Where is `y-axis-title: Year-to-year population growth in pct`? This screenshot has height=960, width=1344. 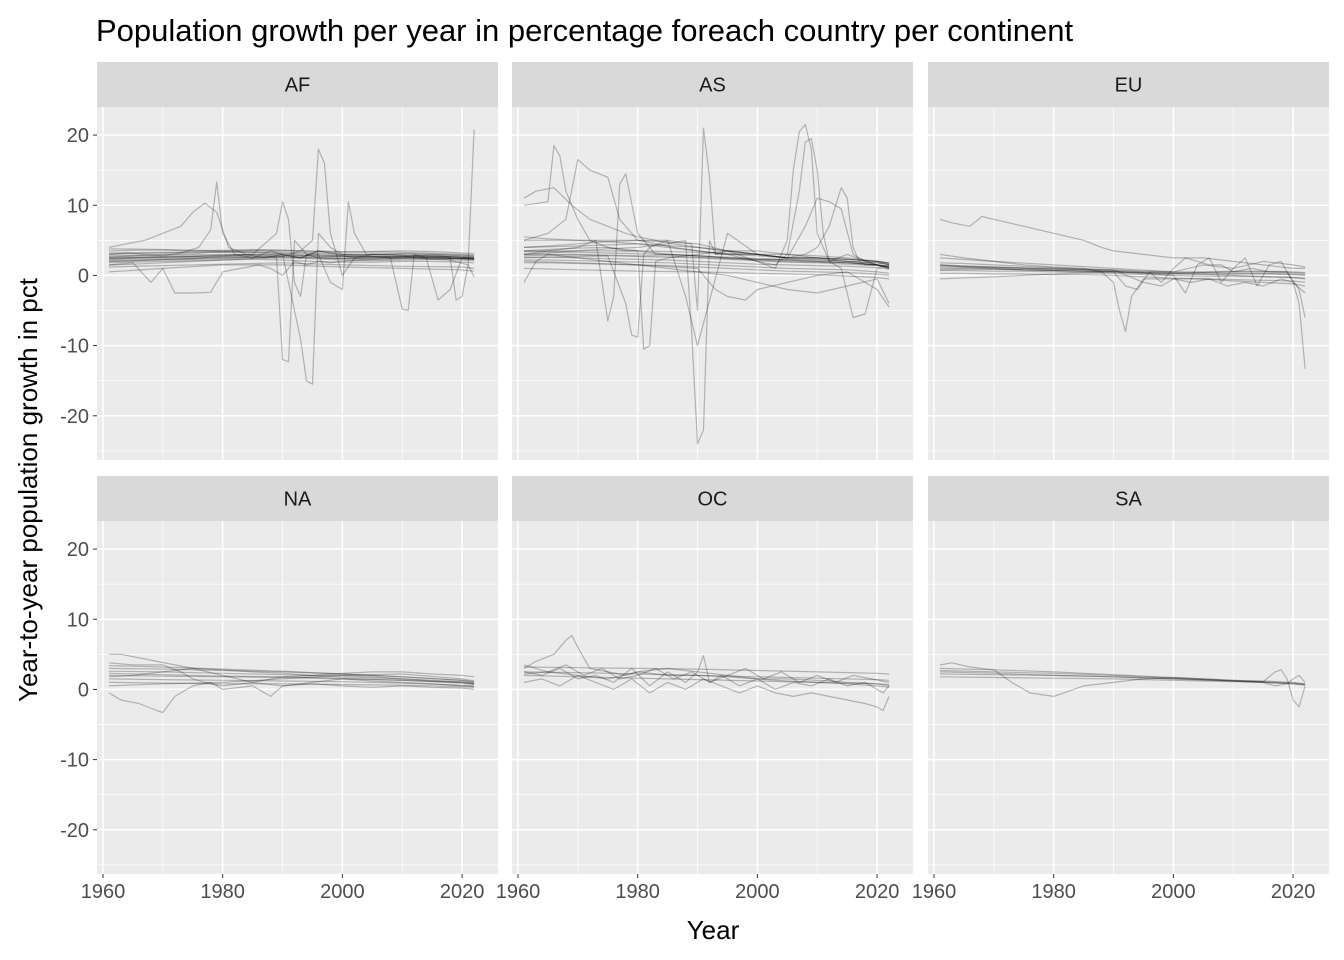
y-axis-title: Year-to-year population growth in pct is located at coordinates (28, 489).